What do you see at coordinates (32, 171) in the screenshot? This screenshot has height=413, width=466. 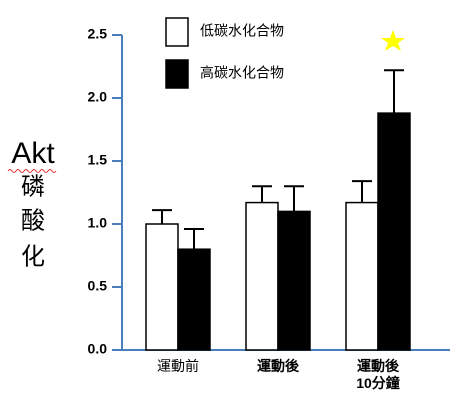 I see `spellcheck-underline` at bounding box center [32, 171].